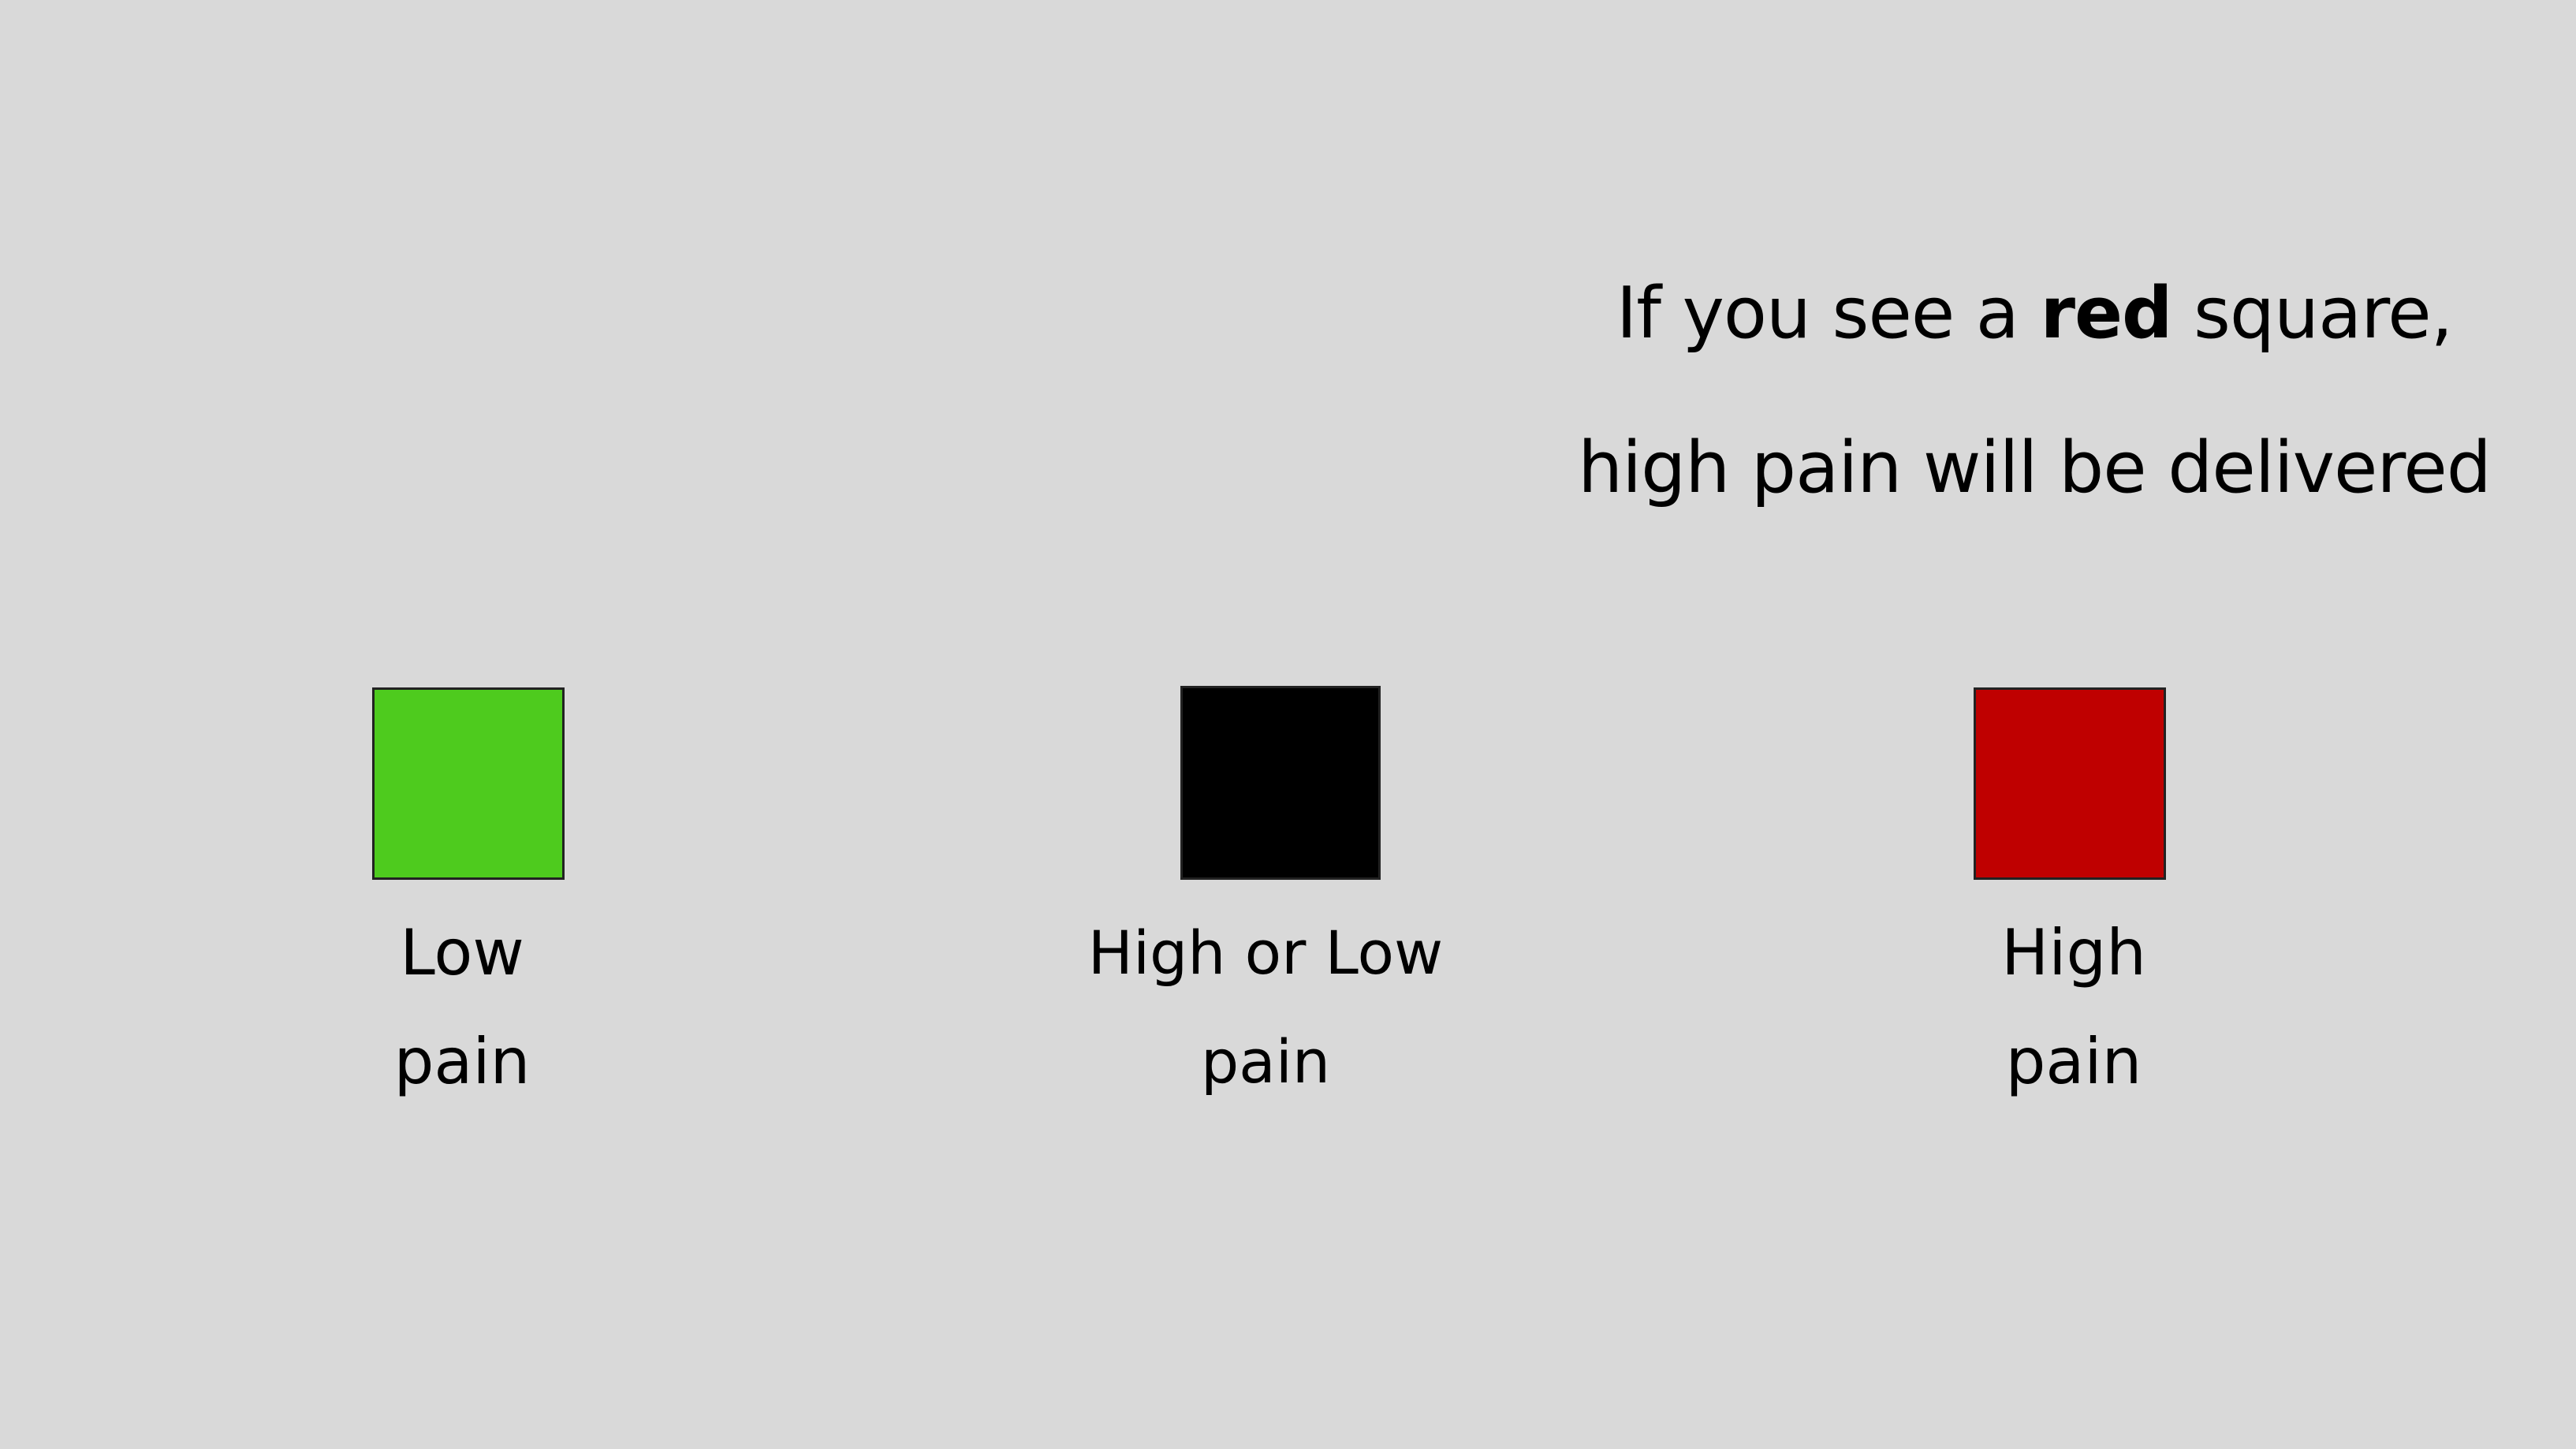 The height and width of the screenshot is (1449, 2576). What do you see at coordinates (468, 783) in the screenshot?
I see `green-square` at bounding box center [468, 783].